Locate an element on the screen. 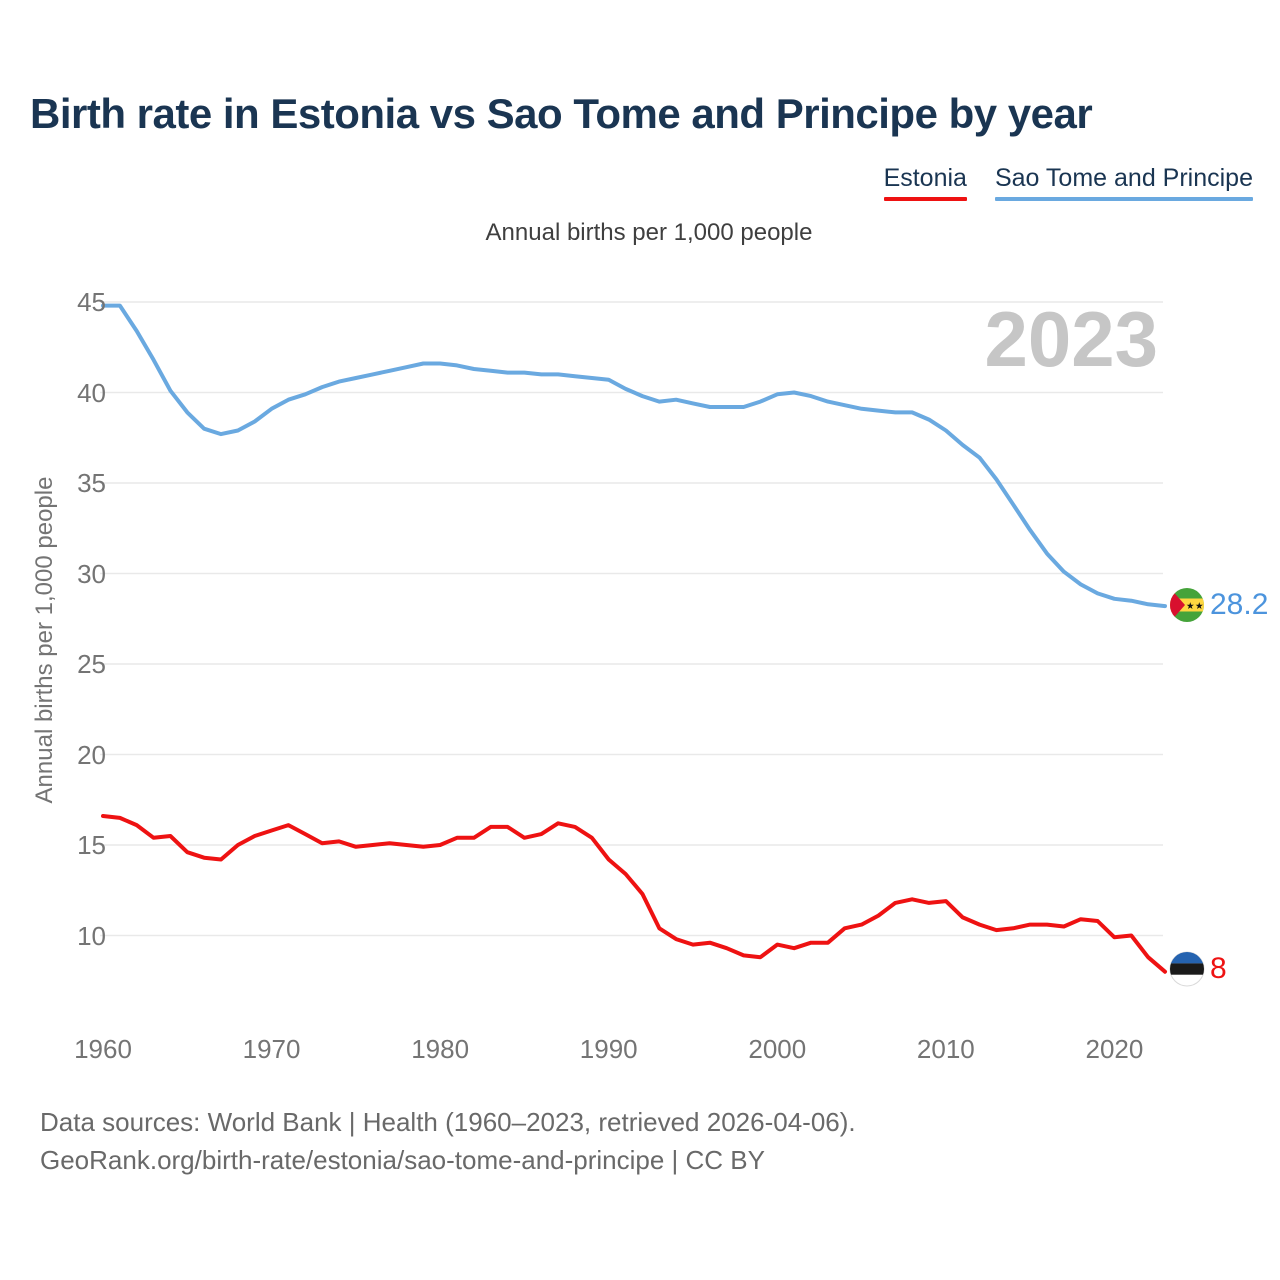 The width and height of the screenshot is (1280, 1280). y-tick-label: 35 is located at coordinates (91, 483).